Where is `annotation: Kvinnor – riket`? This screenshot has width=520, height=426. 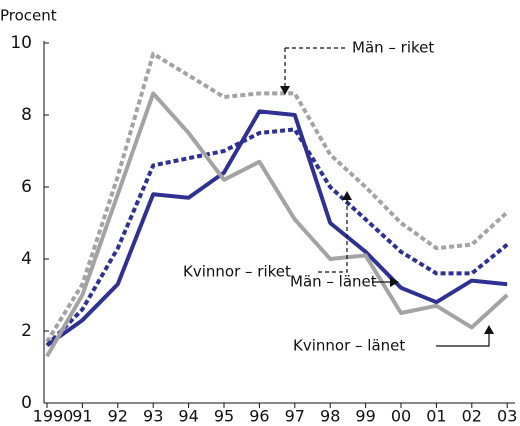
annotation: Kvinnor – riket is located at coordinates (237, 272).